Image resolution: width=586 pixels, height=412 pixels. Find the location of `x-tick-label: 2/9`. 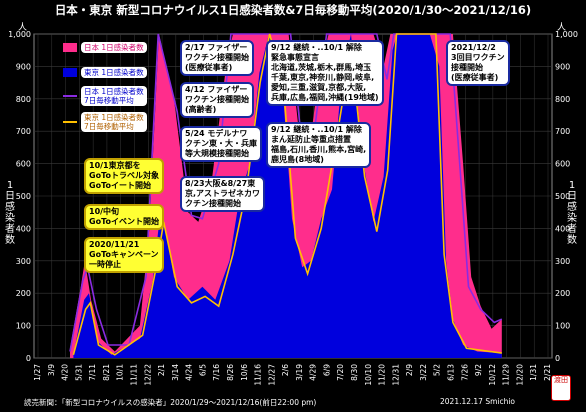

x-tick-label: 2/9 is located at coordinates (409, 370).